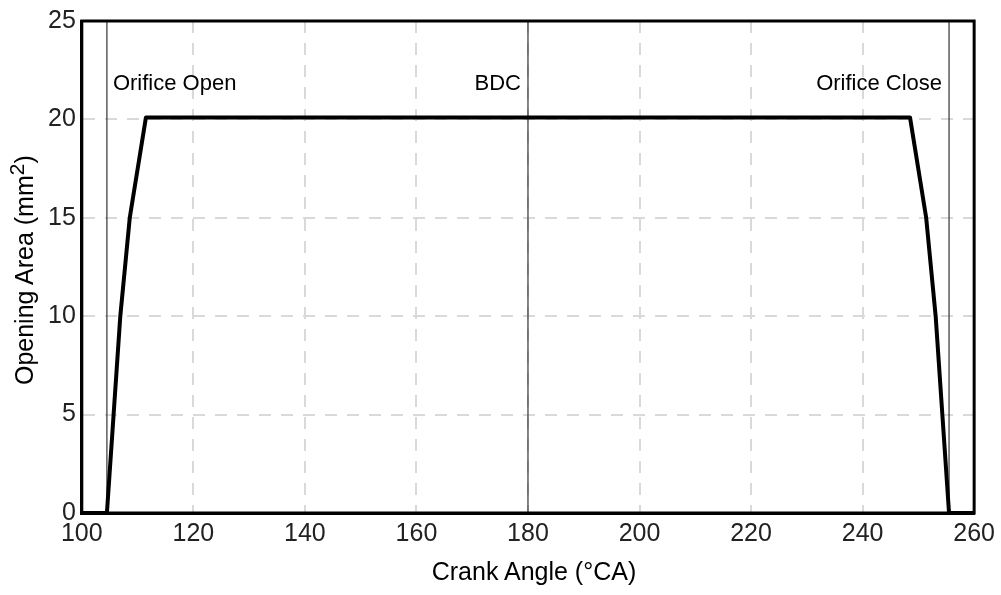 This screenshot has width=1001, height=595. Describe the element at coordinates (974, 531) in the screenshot. I see `x-tick-label: 260` at that location.